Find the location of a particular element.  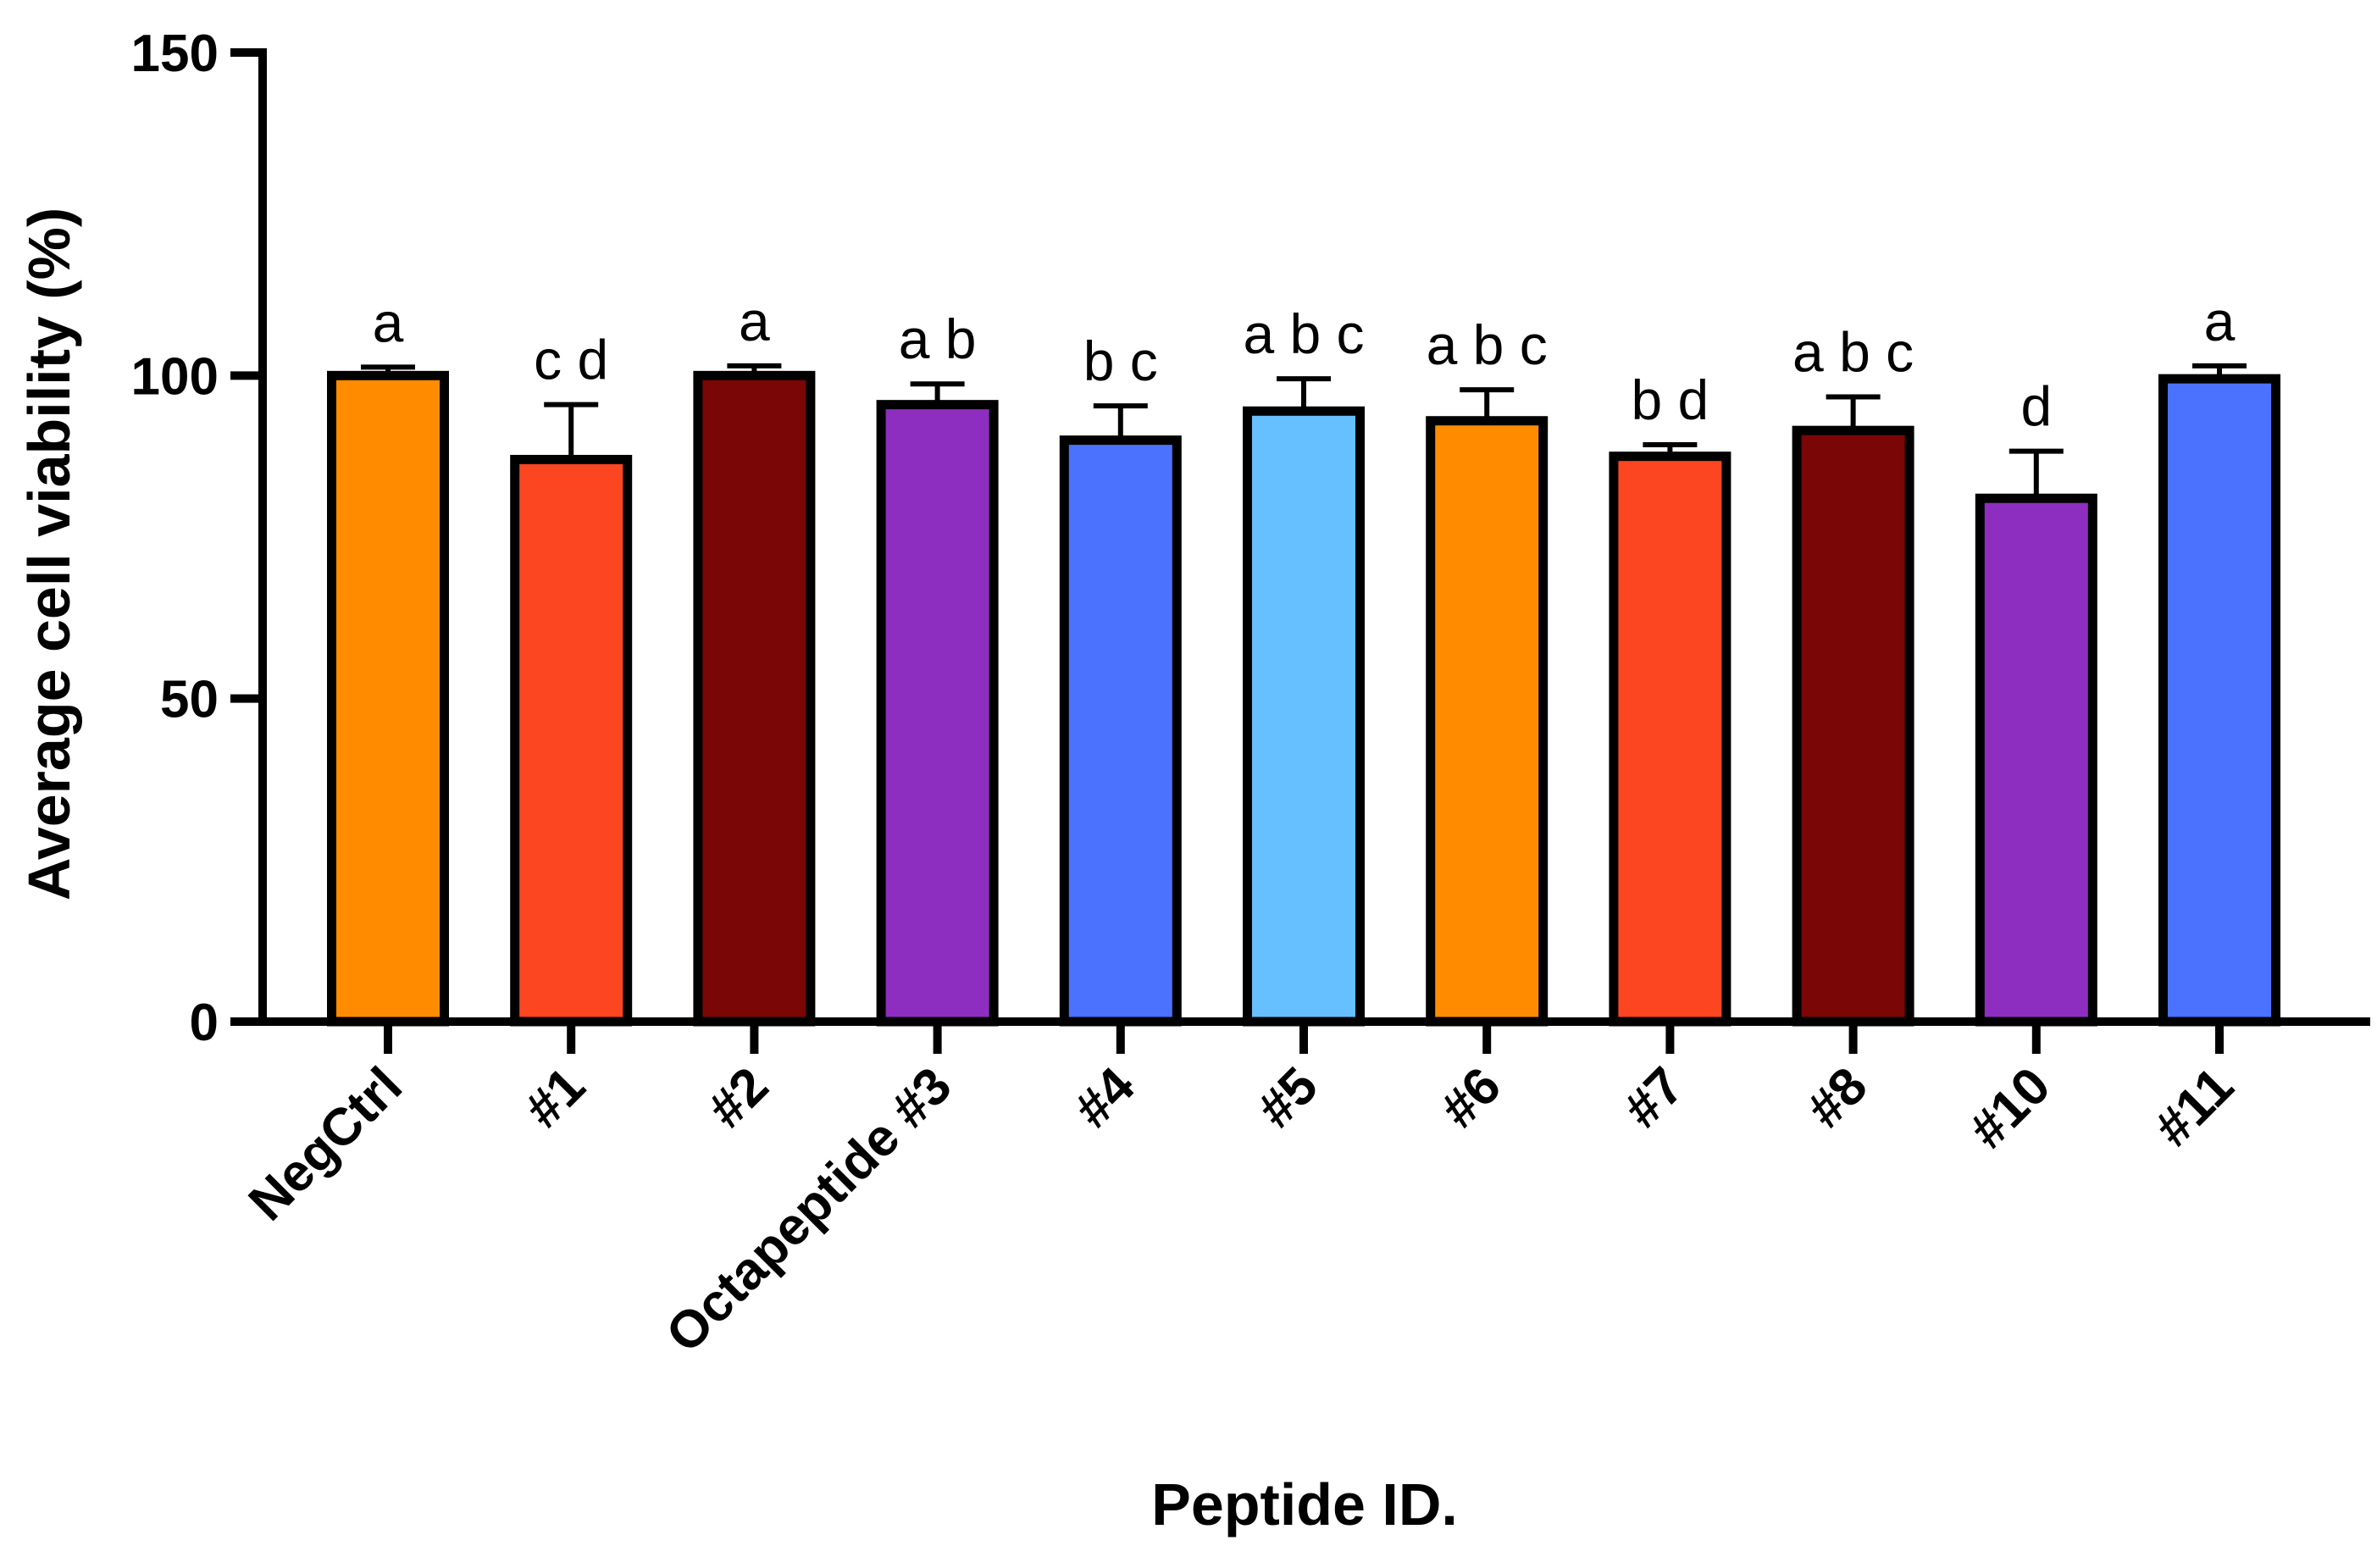

x-tick-label: #7 is located at coordinates (1654, 1097).